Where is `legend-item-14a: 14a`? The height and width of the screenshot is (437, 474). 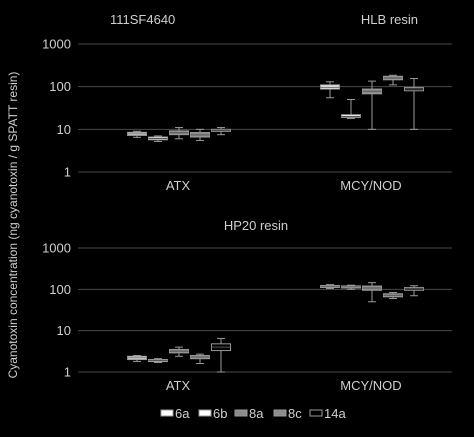 legend-item-14a: 14a is located at coordinates (327, 413).